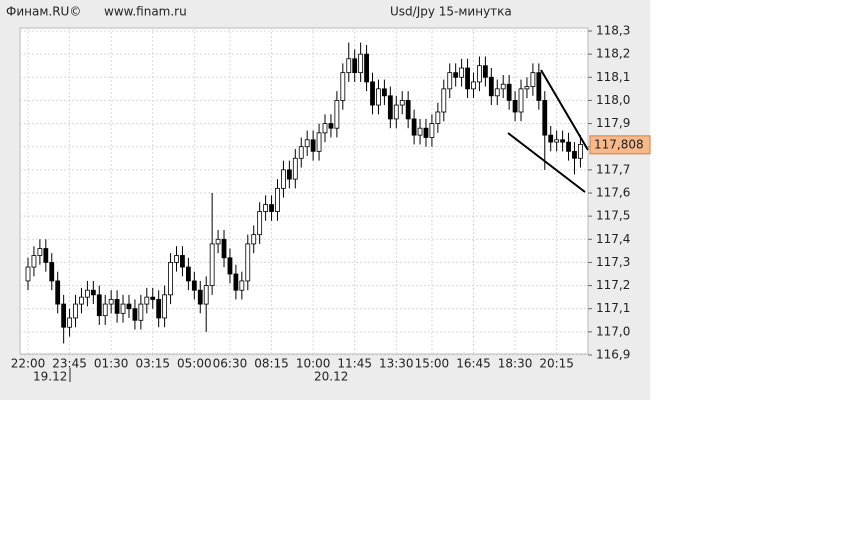 The width and height of the screenshot is (864, 544). What do you see at coordinates (43, 12) in the screenshot?
I see `brand: Финам.RU©` at bounding box center [43, 12].